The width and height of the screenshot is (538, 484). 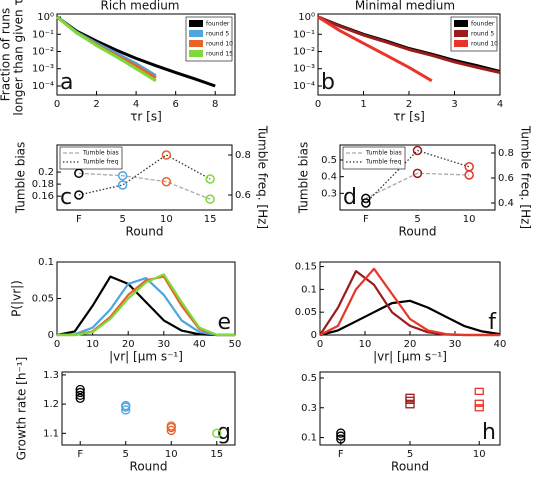 What do you see at coordinates (43, 184) in the screenshot?
I see `y-tick-label: 0.18` at bounding box center [43, 184].